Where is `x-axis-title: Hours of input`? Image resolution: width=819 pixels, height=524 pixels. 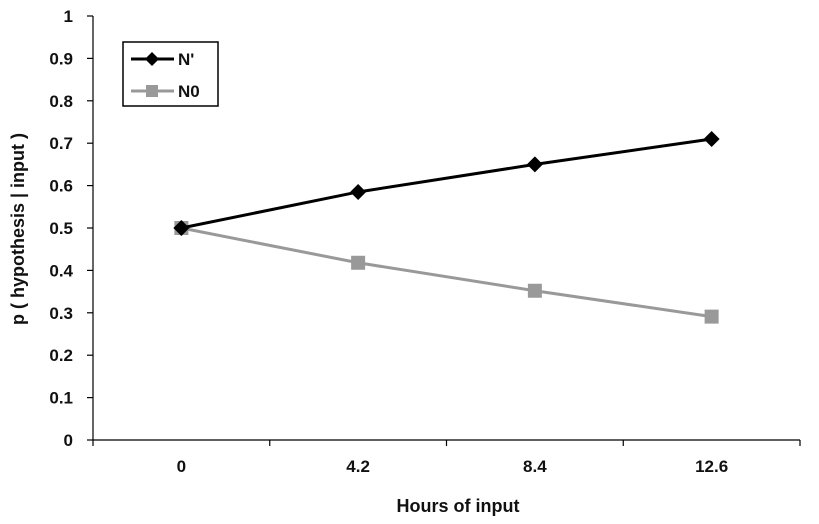 x-axis-title: Hours of input is located at coordinates (458, 506).